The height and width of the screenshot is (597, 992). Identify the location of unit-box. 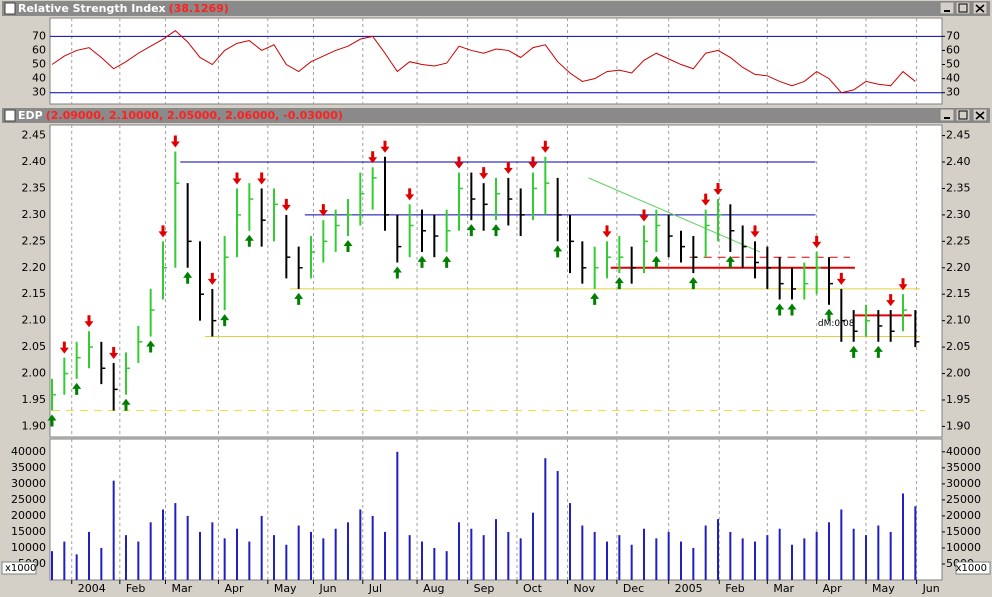
(19, 568).